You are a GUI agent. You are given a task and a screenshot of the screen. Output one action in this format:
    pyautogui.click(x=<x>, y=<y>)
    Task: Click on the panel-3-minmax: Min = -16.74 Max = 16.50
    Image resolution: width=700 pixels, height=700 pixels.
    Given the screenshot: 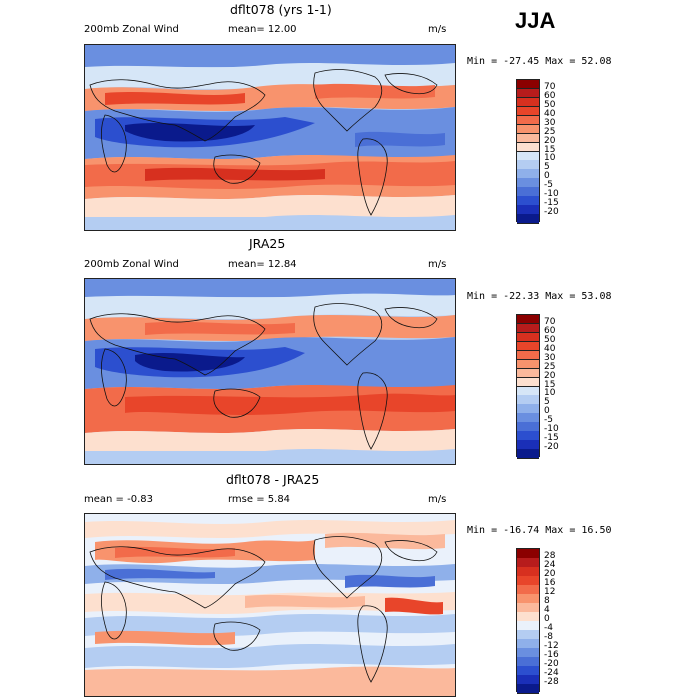 What is the action you would take?
    pyautogui.click(x=539, y=530)
    